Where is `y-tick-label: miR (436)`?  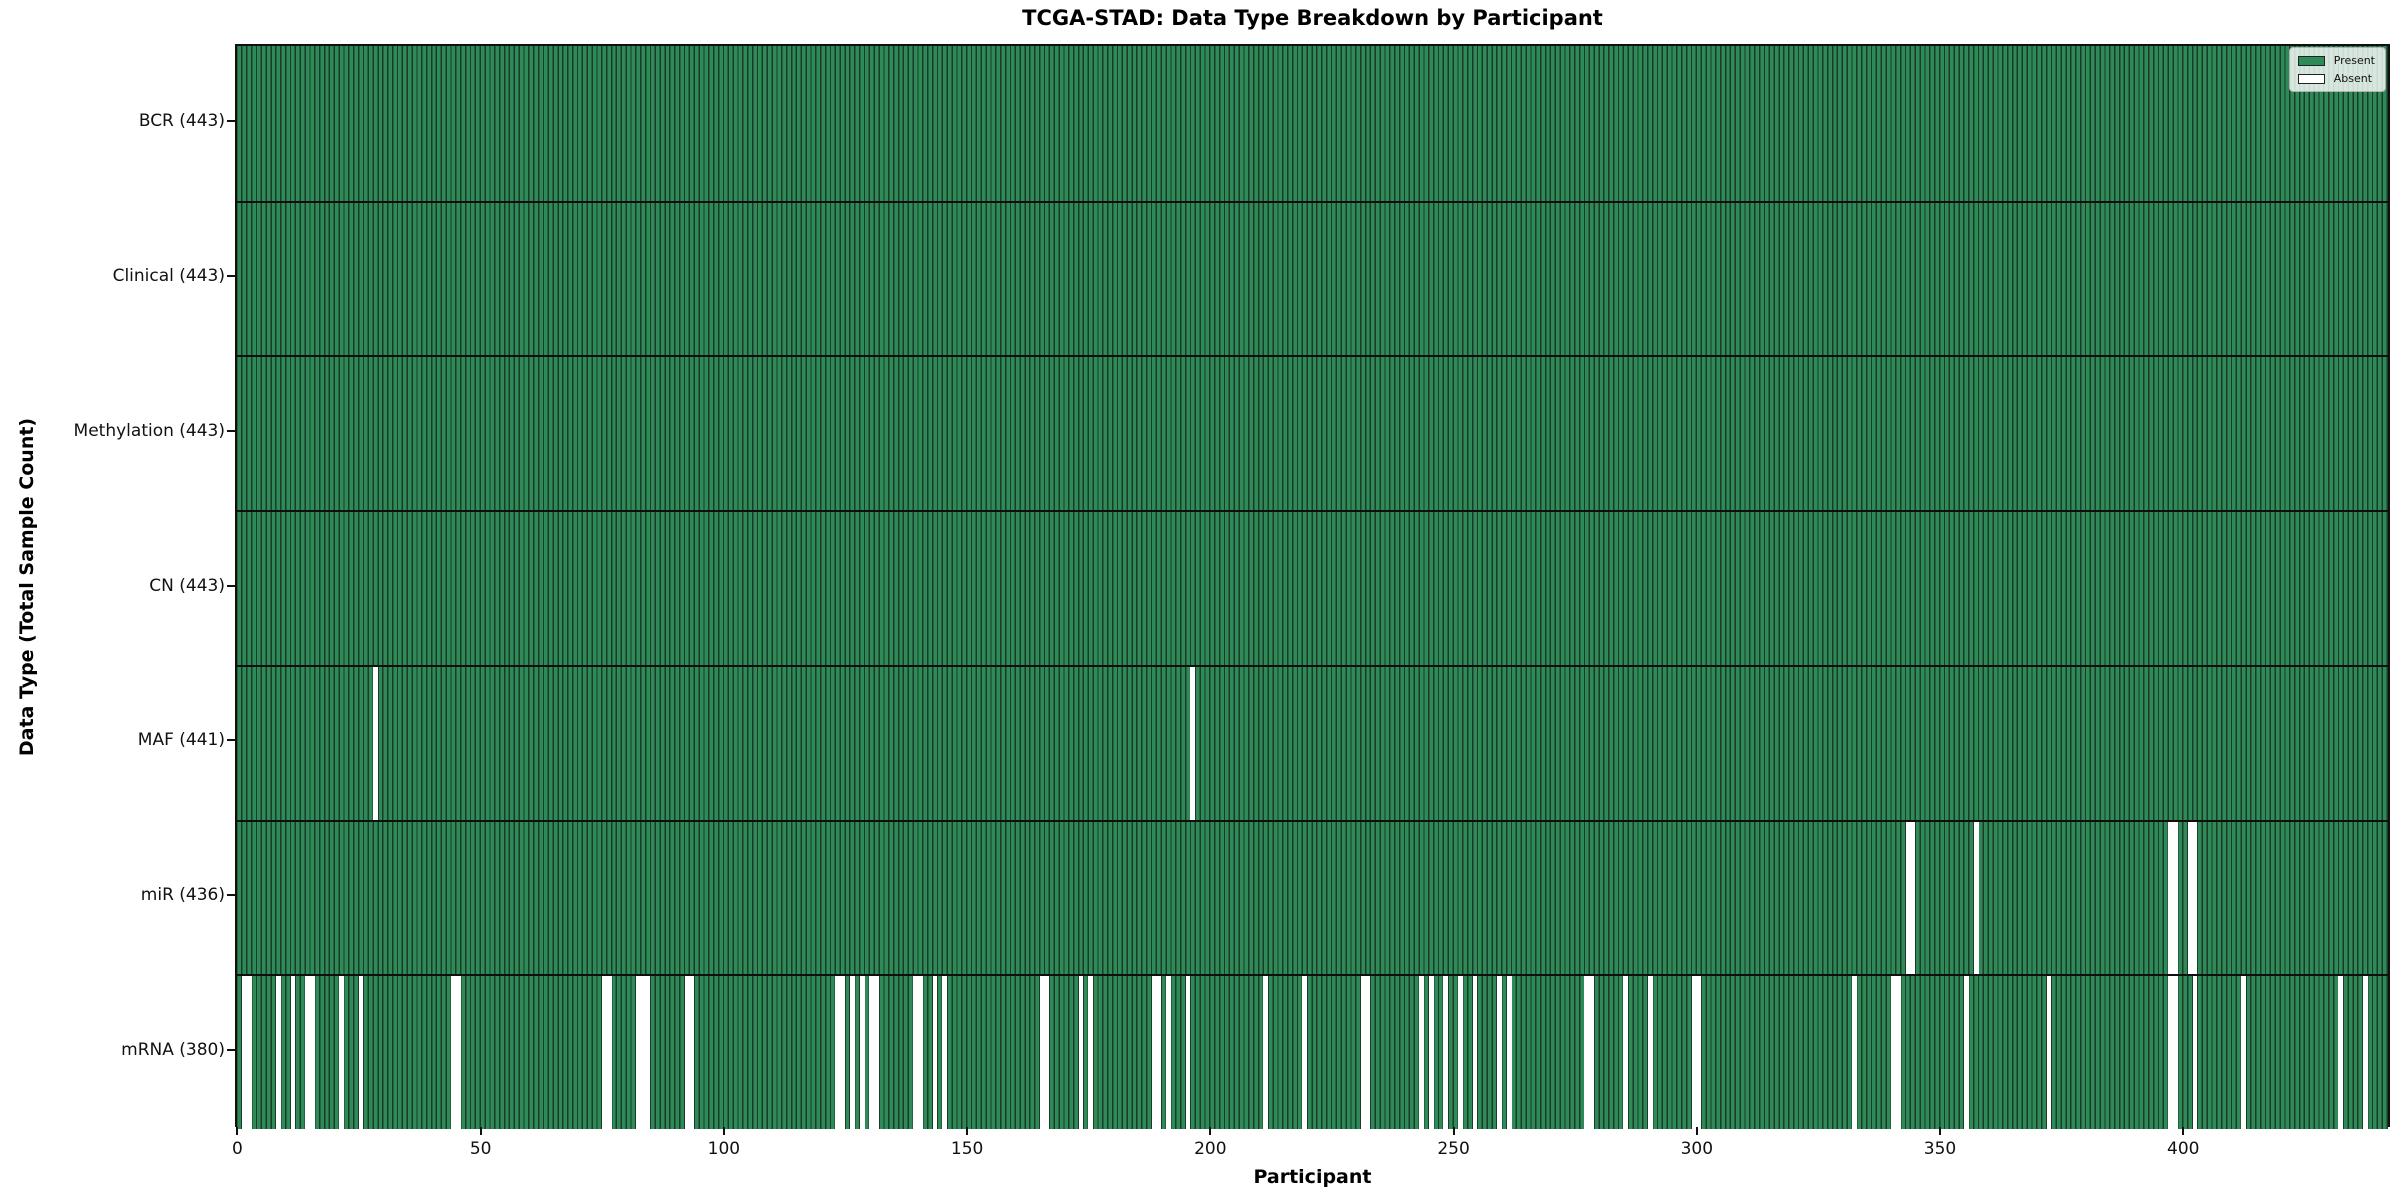 y-tick-label: miR (436) is located at coordinates (182, 894).